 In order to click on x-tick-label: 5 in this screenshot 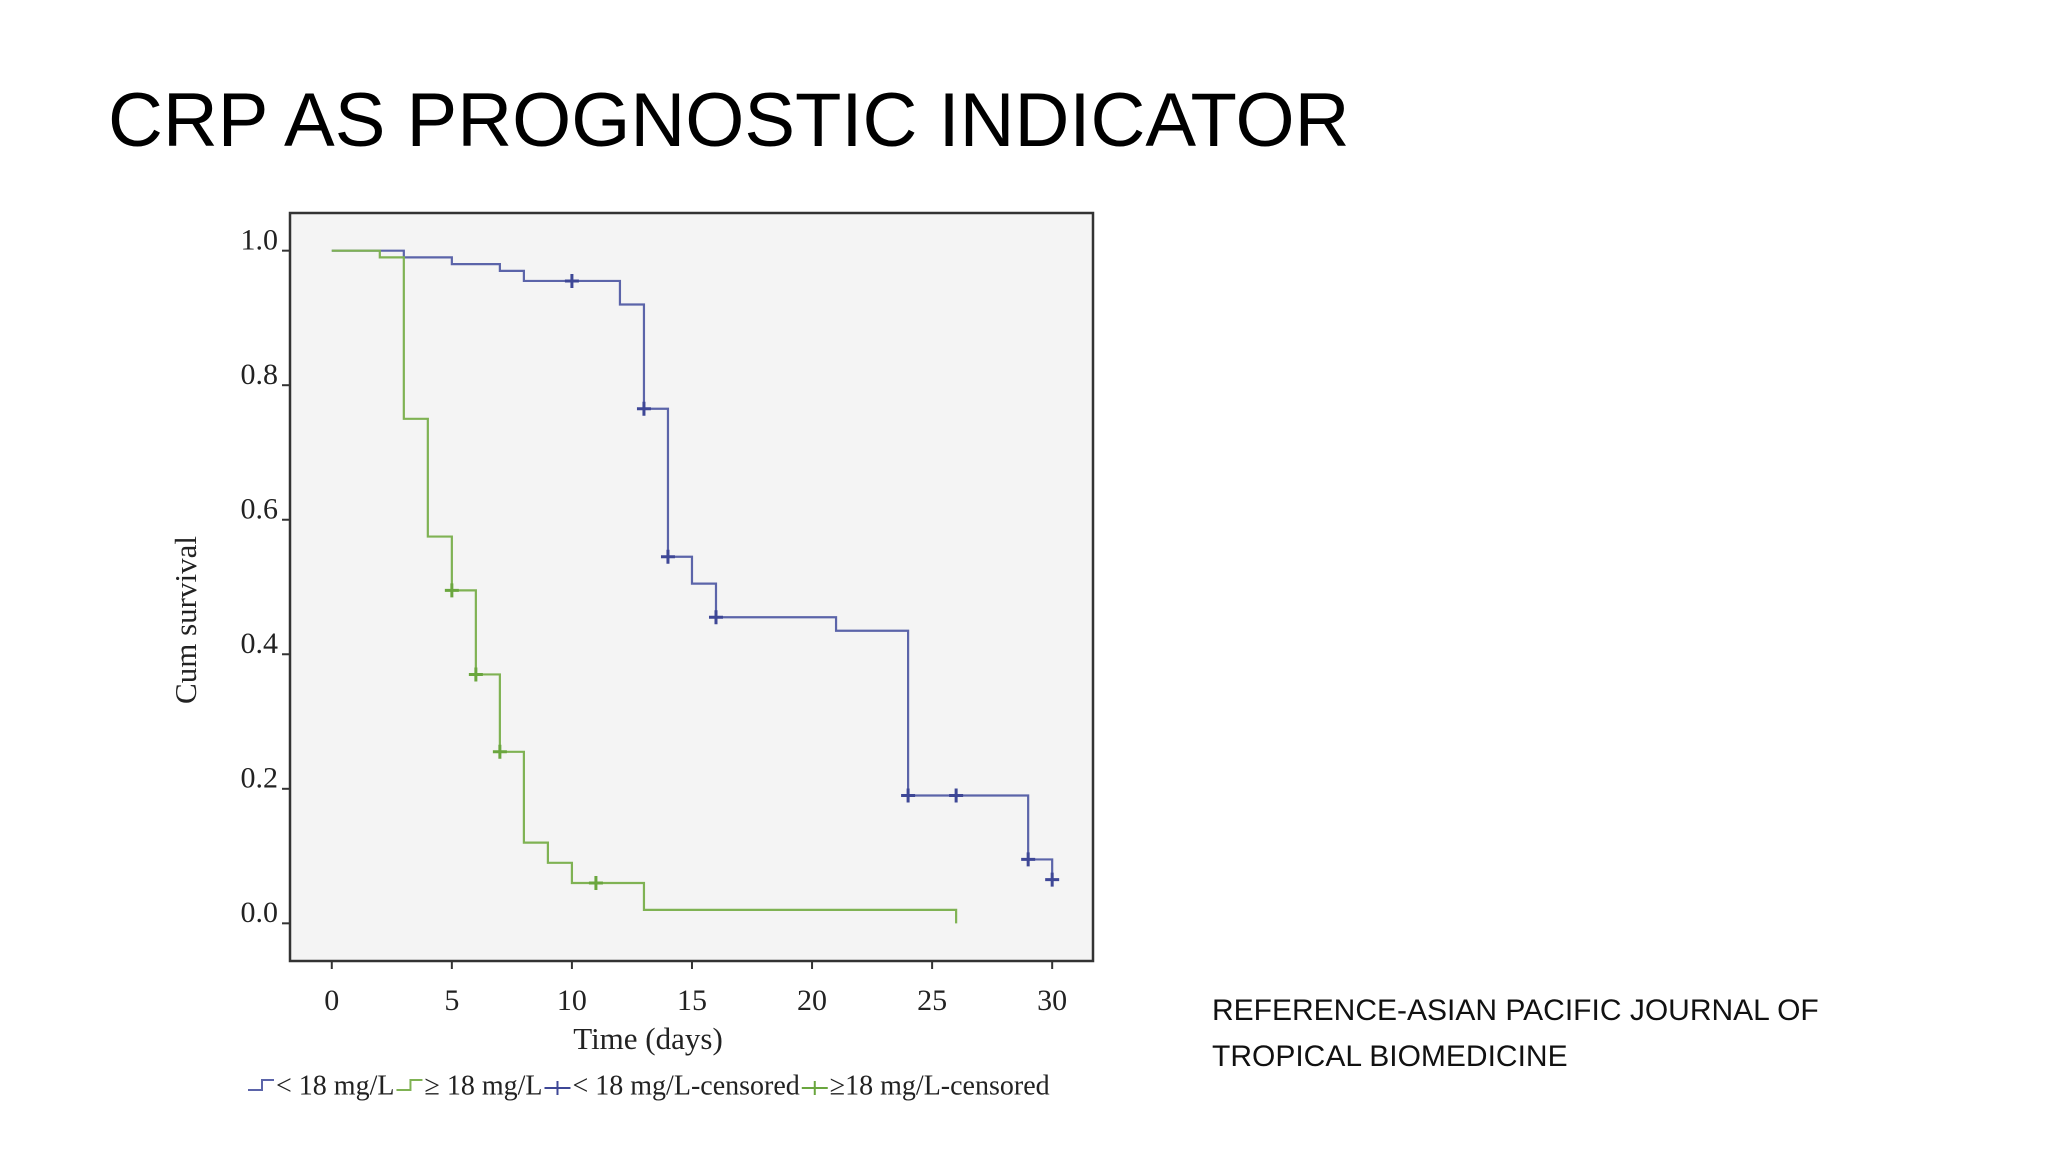, I will do `click(451, 1000)`.